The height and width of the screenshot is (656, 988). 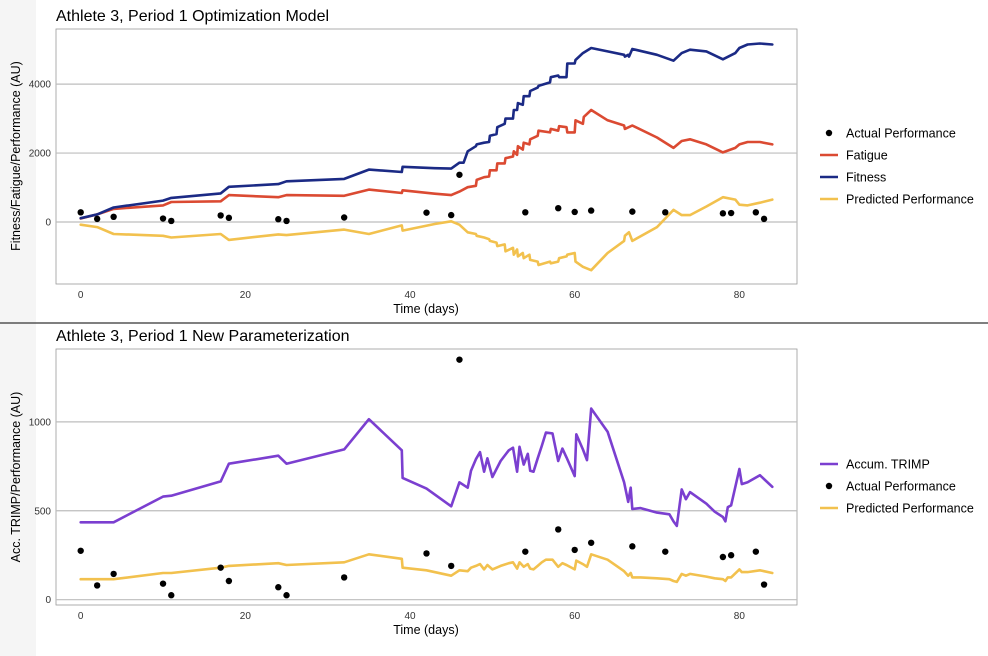 I want to click on y-tick-labels: 0 500 1000, so click(x=40, y=511).